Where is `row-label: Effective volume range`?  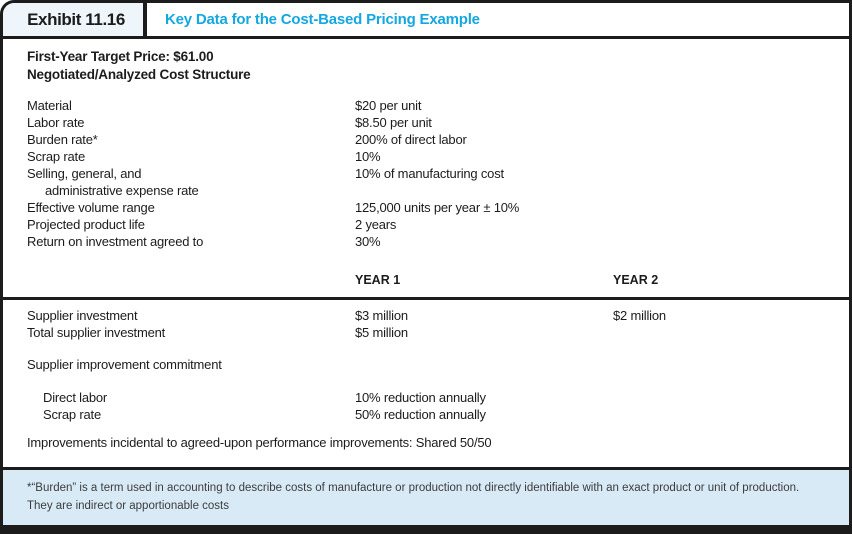 row-label: Effective volume range is located at coordinates (91, 207).